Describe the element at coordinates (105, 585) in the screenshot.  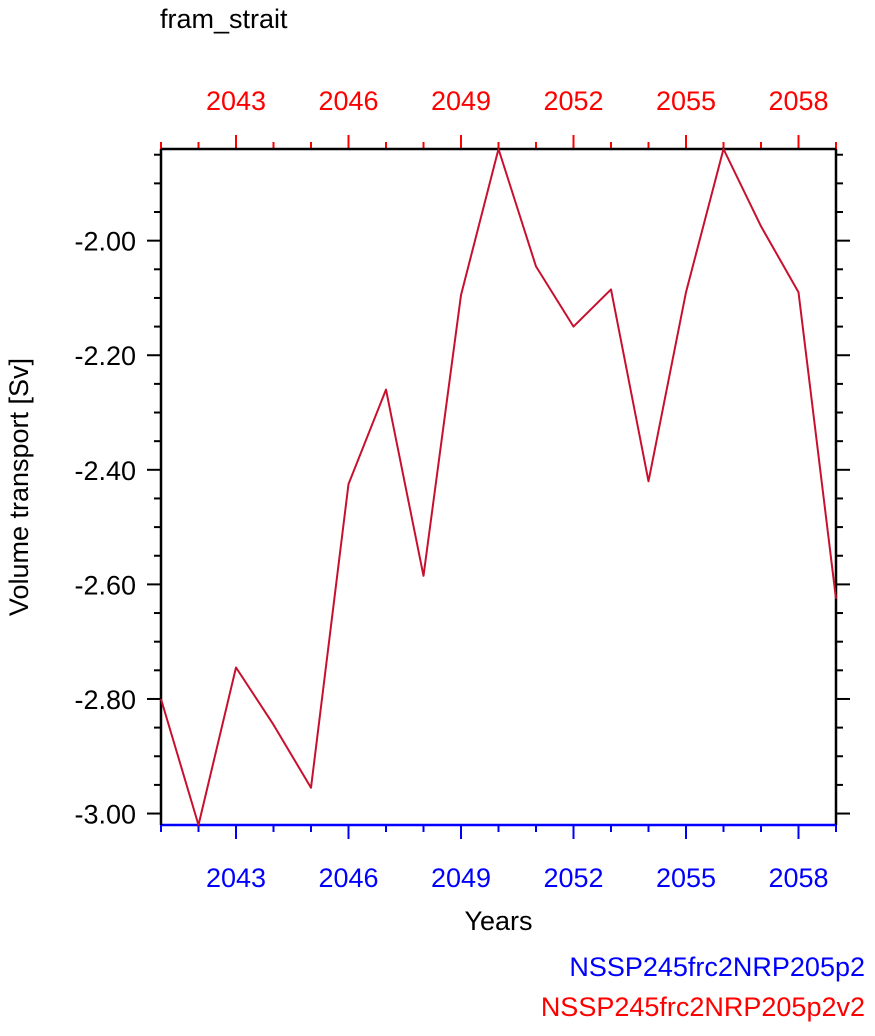
I see `y-tick-label: -2.60` at that location.